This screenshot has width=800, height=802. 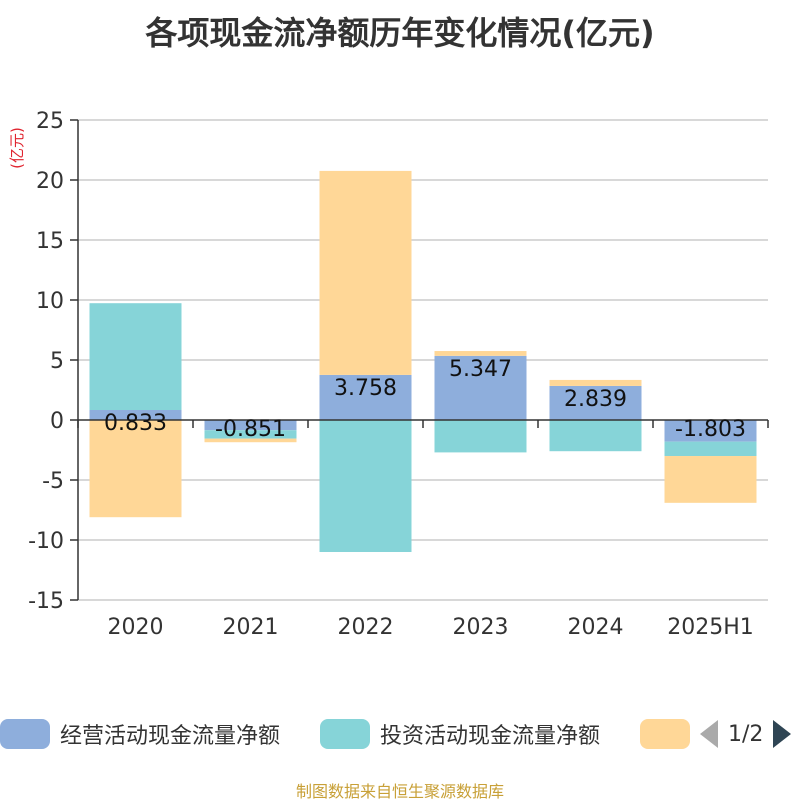 I want to click on data-label: -0.851, so click(x=250, y=429).